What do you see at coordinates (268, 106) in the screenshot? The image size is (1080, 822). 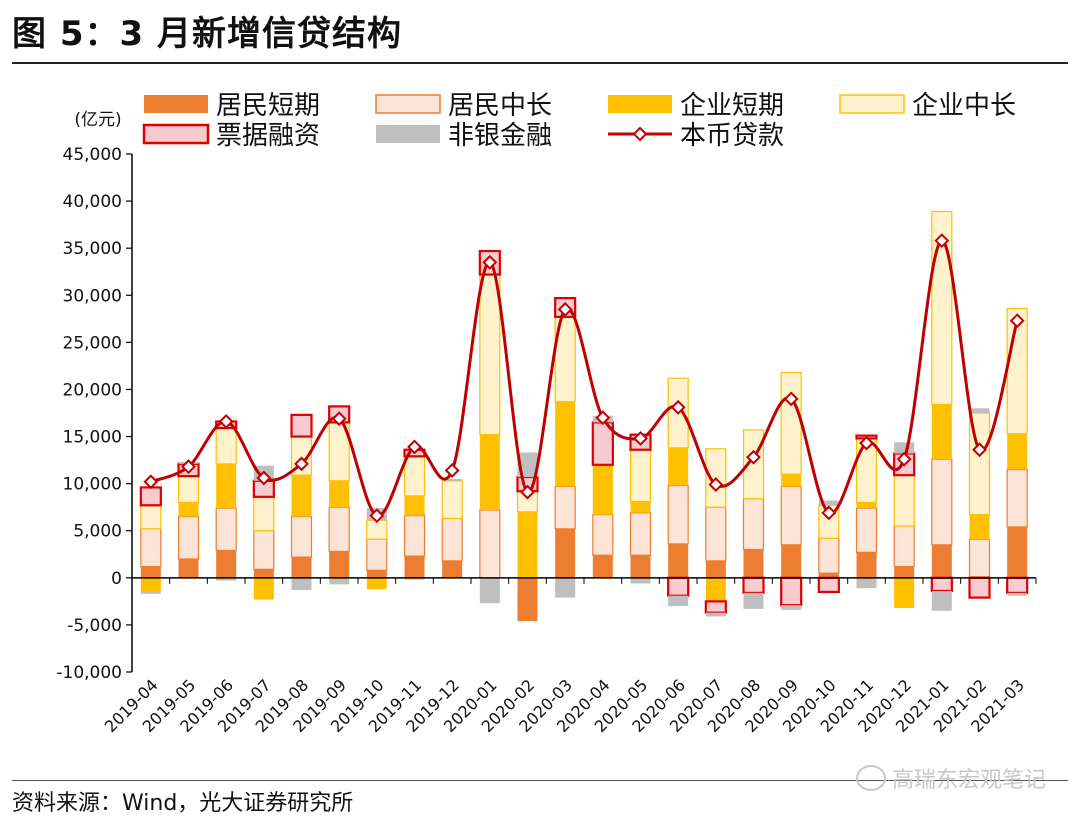 I see `legend-label: 居民短期` at bounding box center [268, 106].